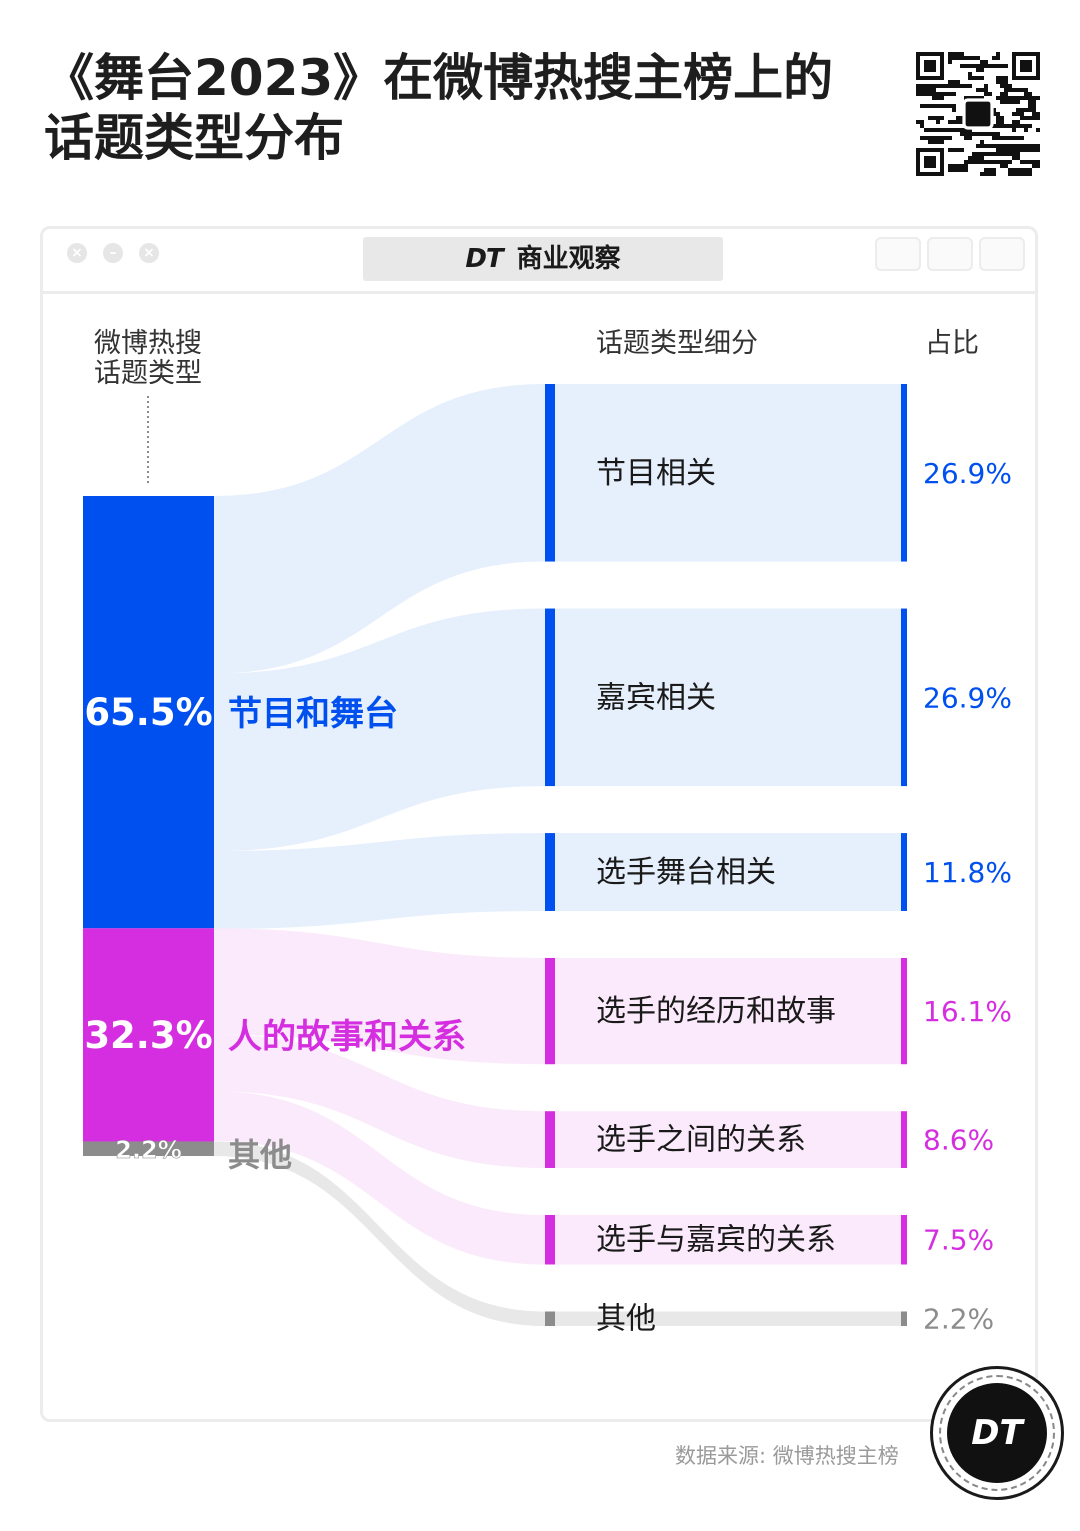  I want to click on subcategory-value: 11.8%, so click(967, 872).